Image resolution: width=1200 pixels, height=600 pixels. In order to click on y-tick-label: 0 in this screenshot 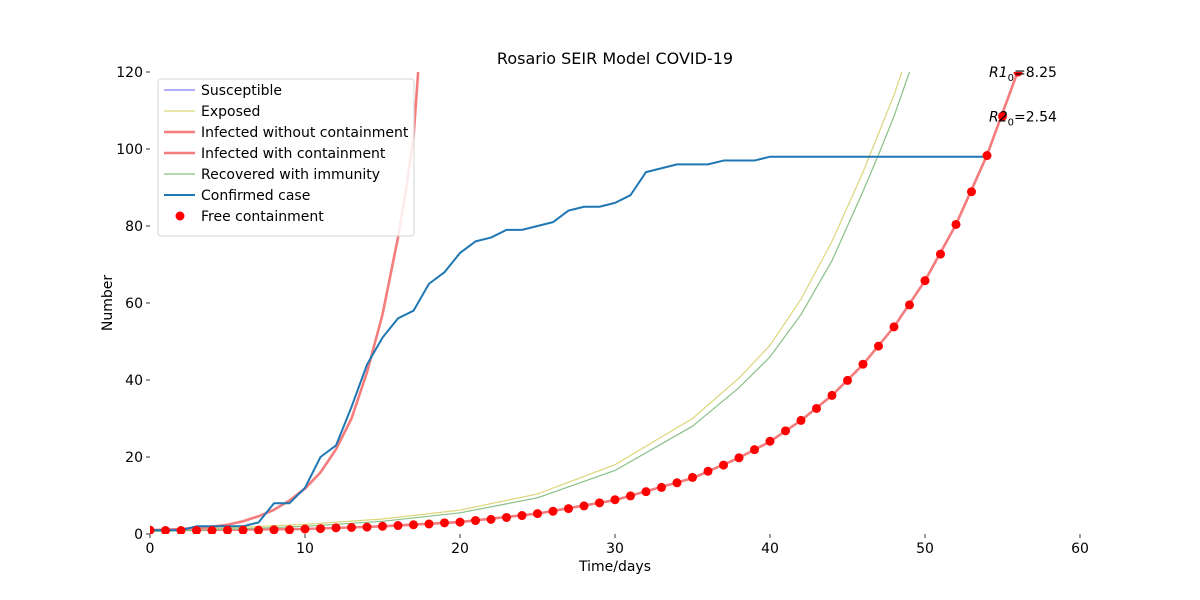, I will do `click(138, 535)`.